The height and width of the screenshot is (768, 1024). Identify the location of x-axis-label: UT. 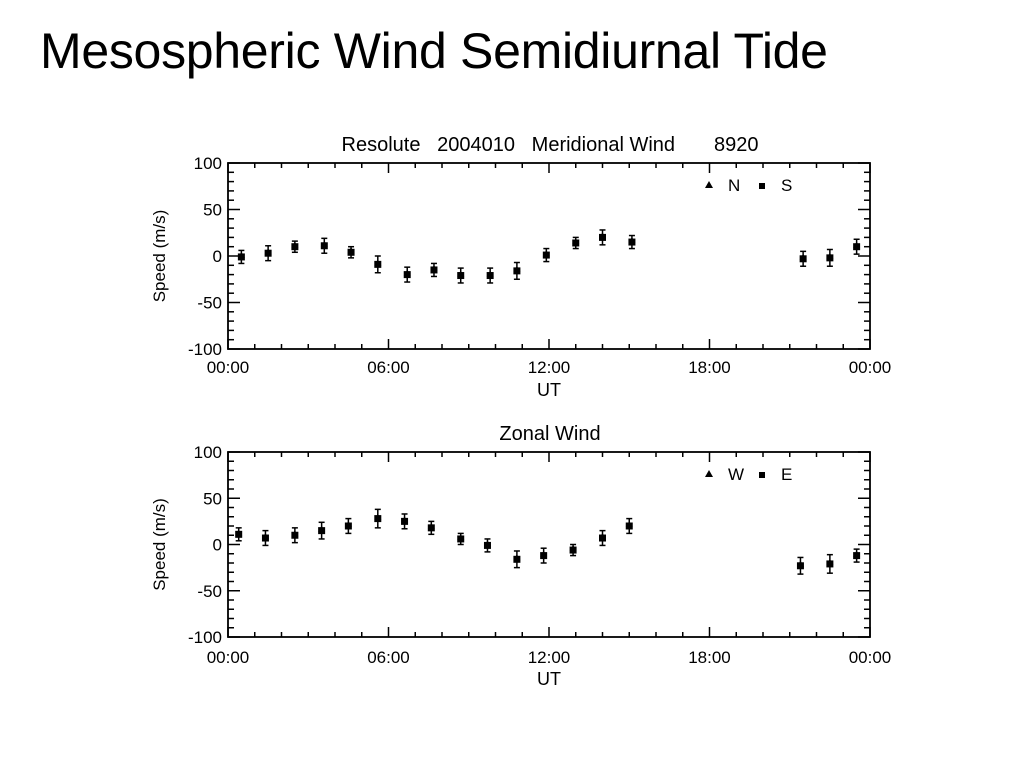
(549, 390).